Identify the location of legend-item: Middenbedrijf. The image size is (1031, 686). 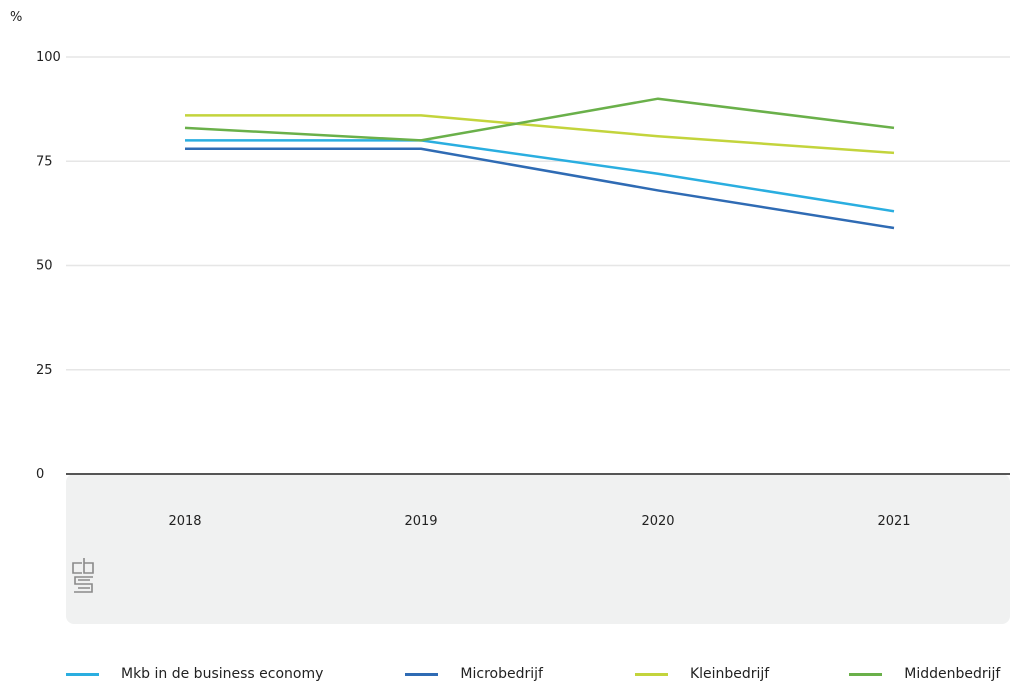
(924, 674).